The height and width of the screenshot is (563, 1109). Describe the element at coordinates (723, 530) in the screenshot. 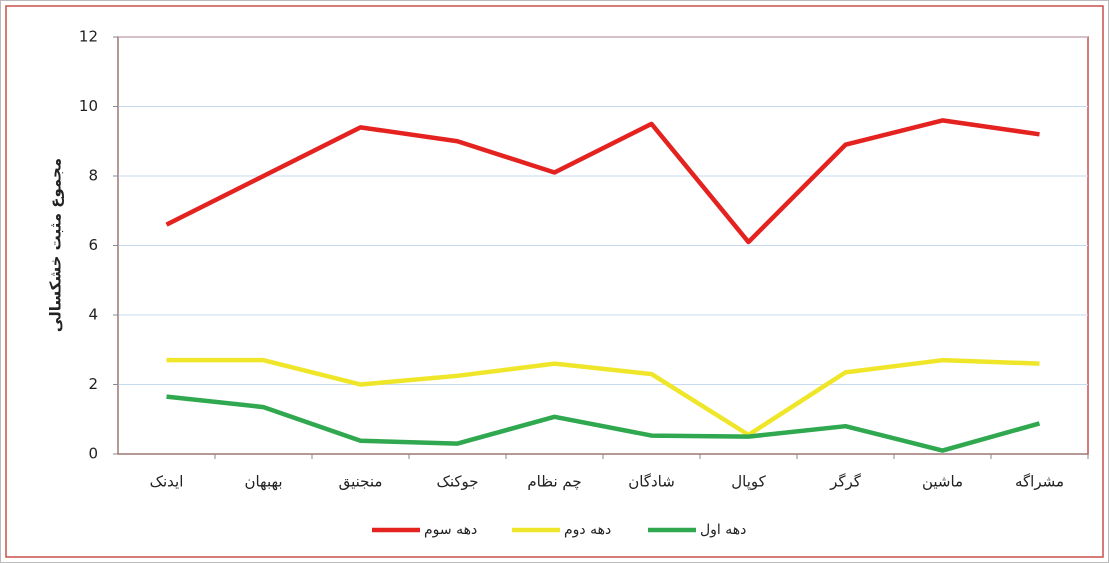

I see `legend-label: دهه اول` at that location.